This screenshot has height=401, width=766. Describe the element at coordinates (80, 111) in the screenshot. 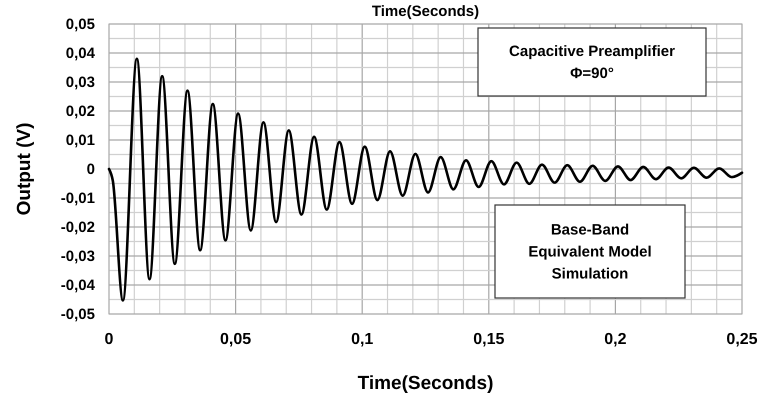

I see `y-tick-label: 0,02` at that location.